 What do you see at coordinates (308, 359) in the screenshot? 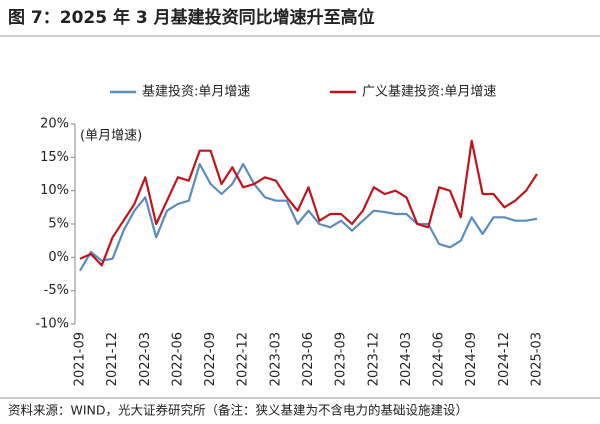
I see `x-tick-label: 2023-06` at bounding box center [308, 359].